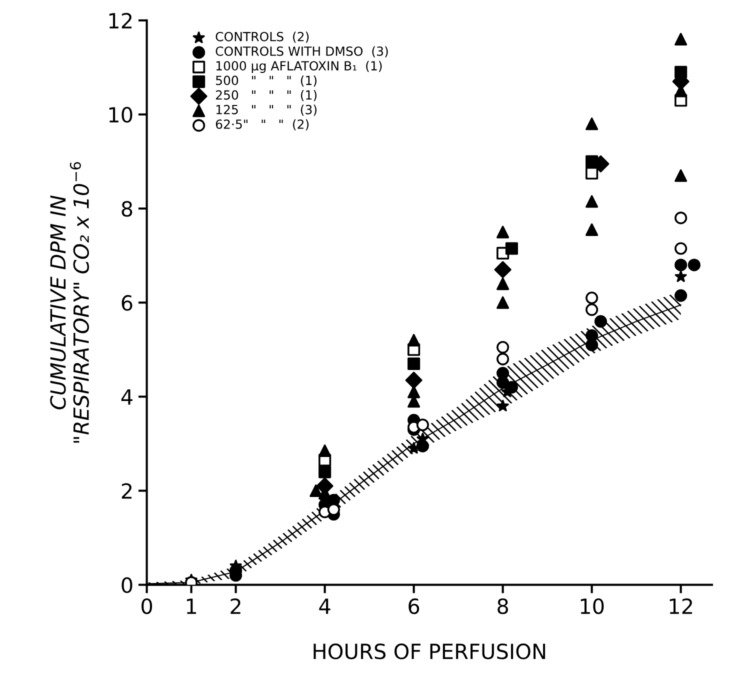 The image size is (734, 680). Describe the element at coordinates (70, 302) in the screenshot. I see `y-axis-title: CUMULATIVE DPM IN "RESPIRATORY" CO₂ x 10$^{−6}$` at that location.